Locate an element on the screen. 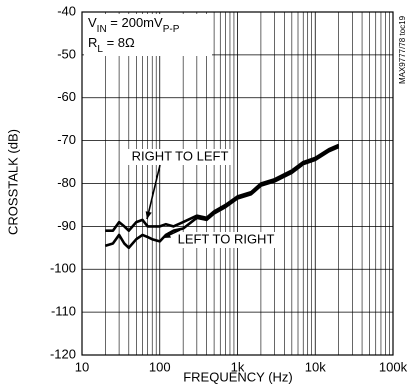 This screenshot has height=385, width=412. y-tick-label: -120 is located at coordinates (63, 353).